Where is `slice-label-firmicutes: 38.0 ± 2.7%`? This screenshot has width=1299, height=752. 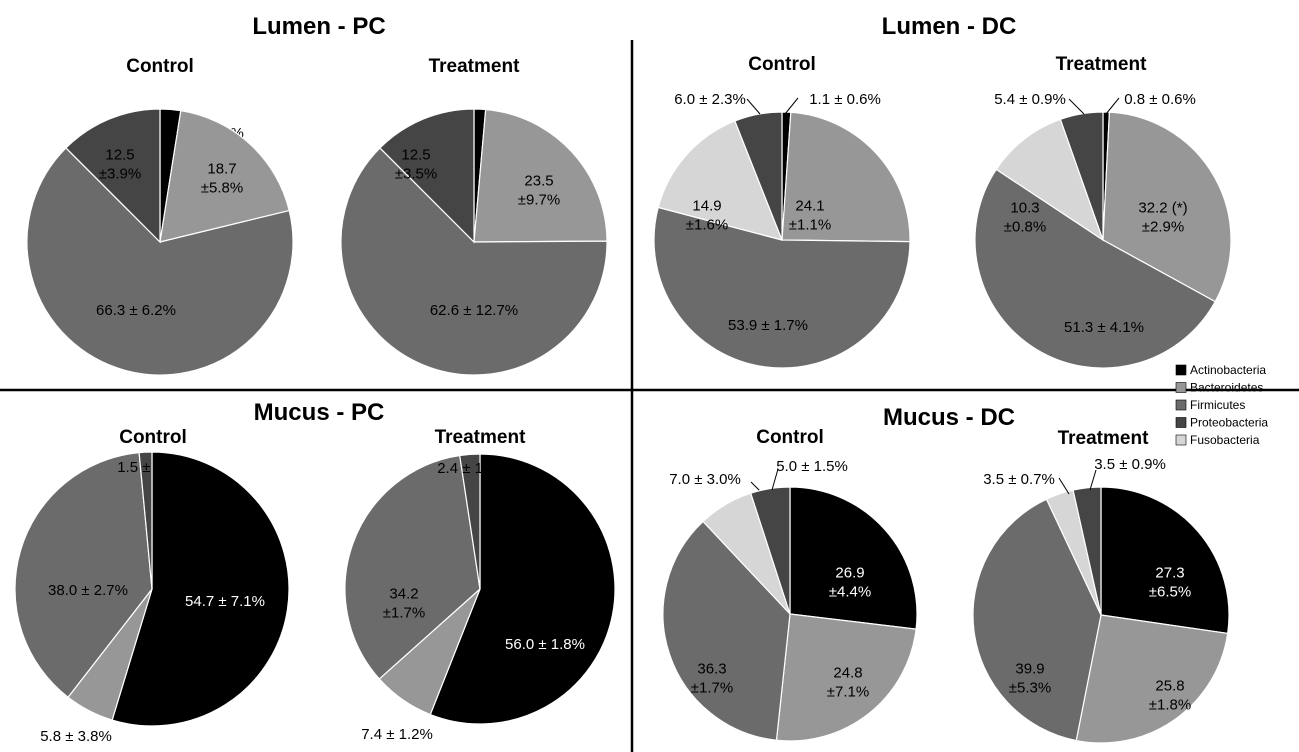 slice-label-firmicutes: 38.0 ± 2.7% is located at coordinates (88, 590).